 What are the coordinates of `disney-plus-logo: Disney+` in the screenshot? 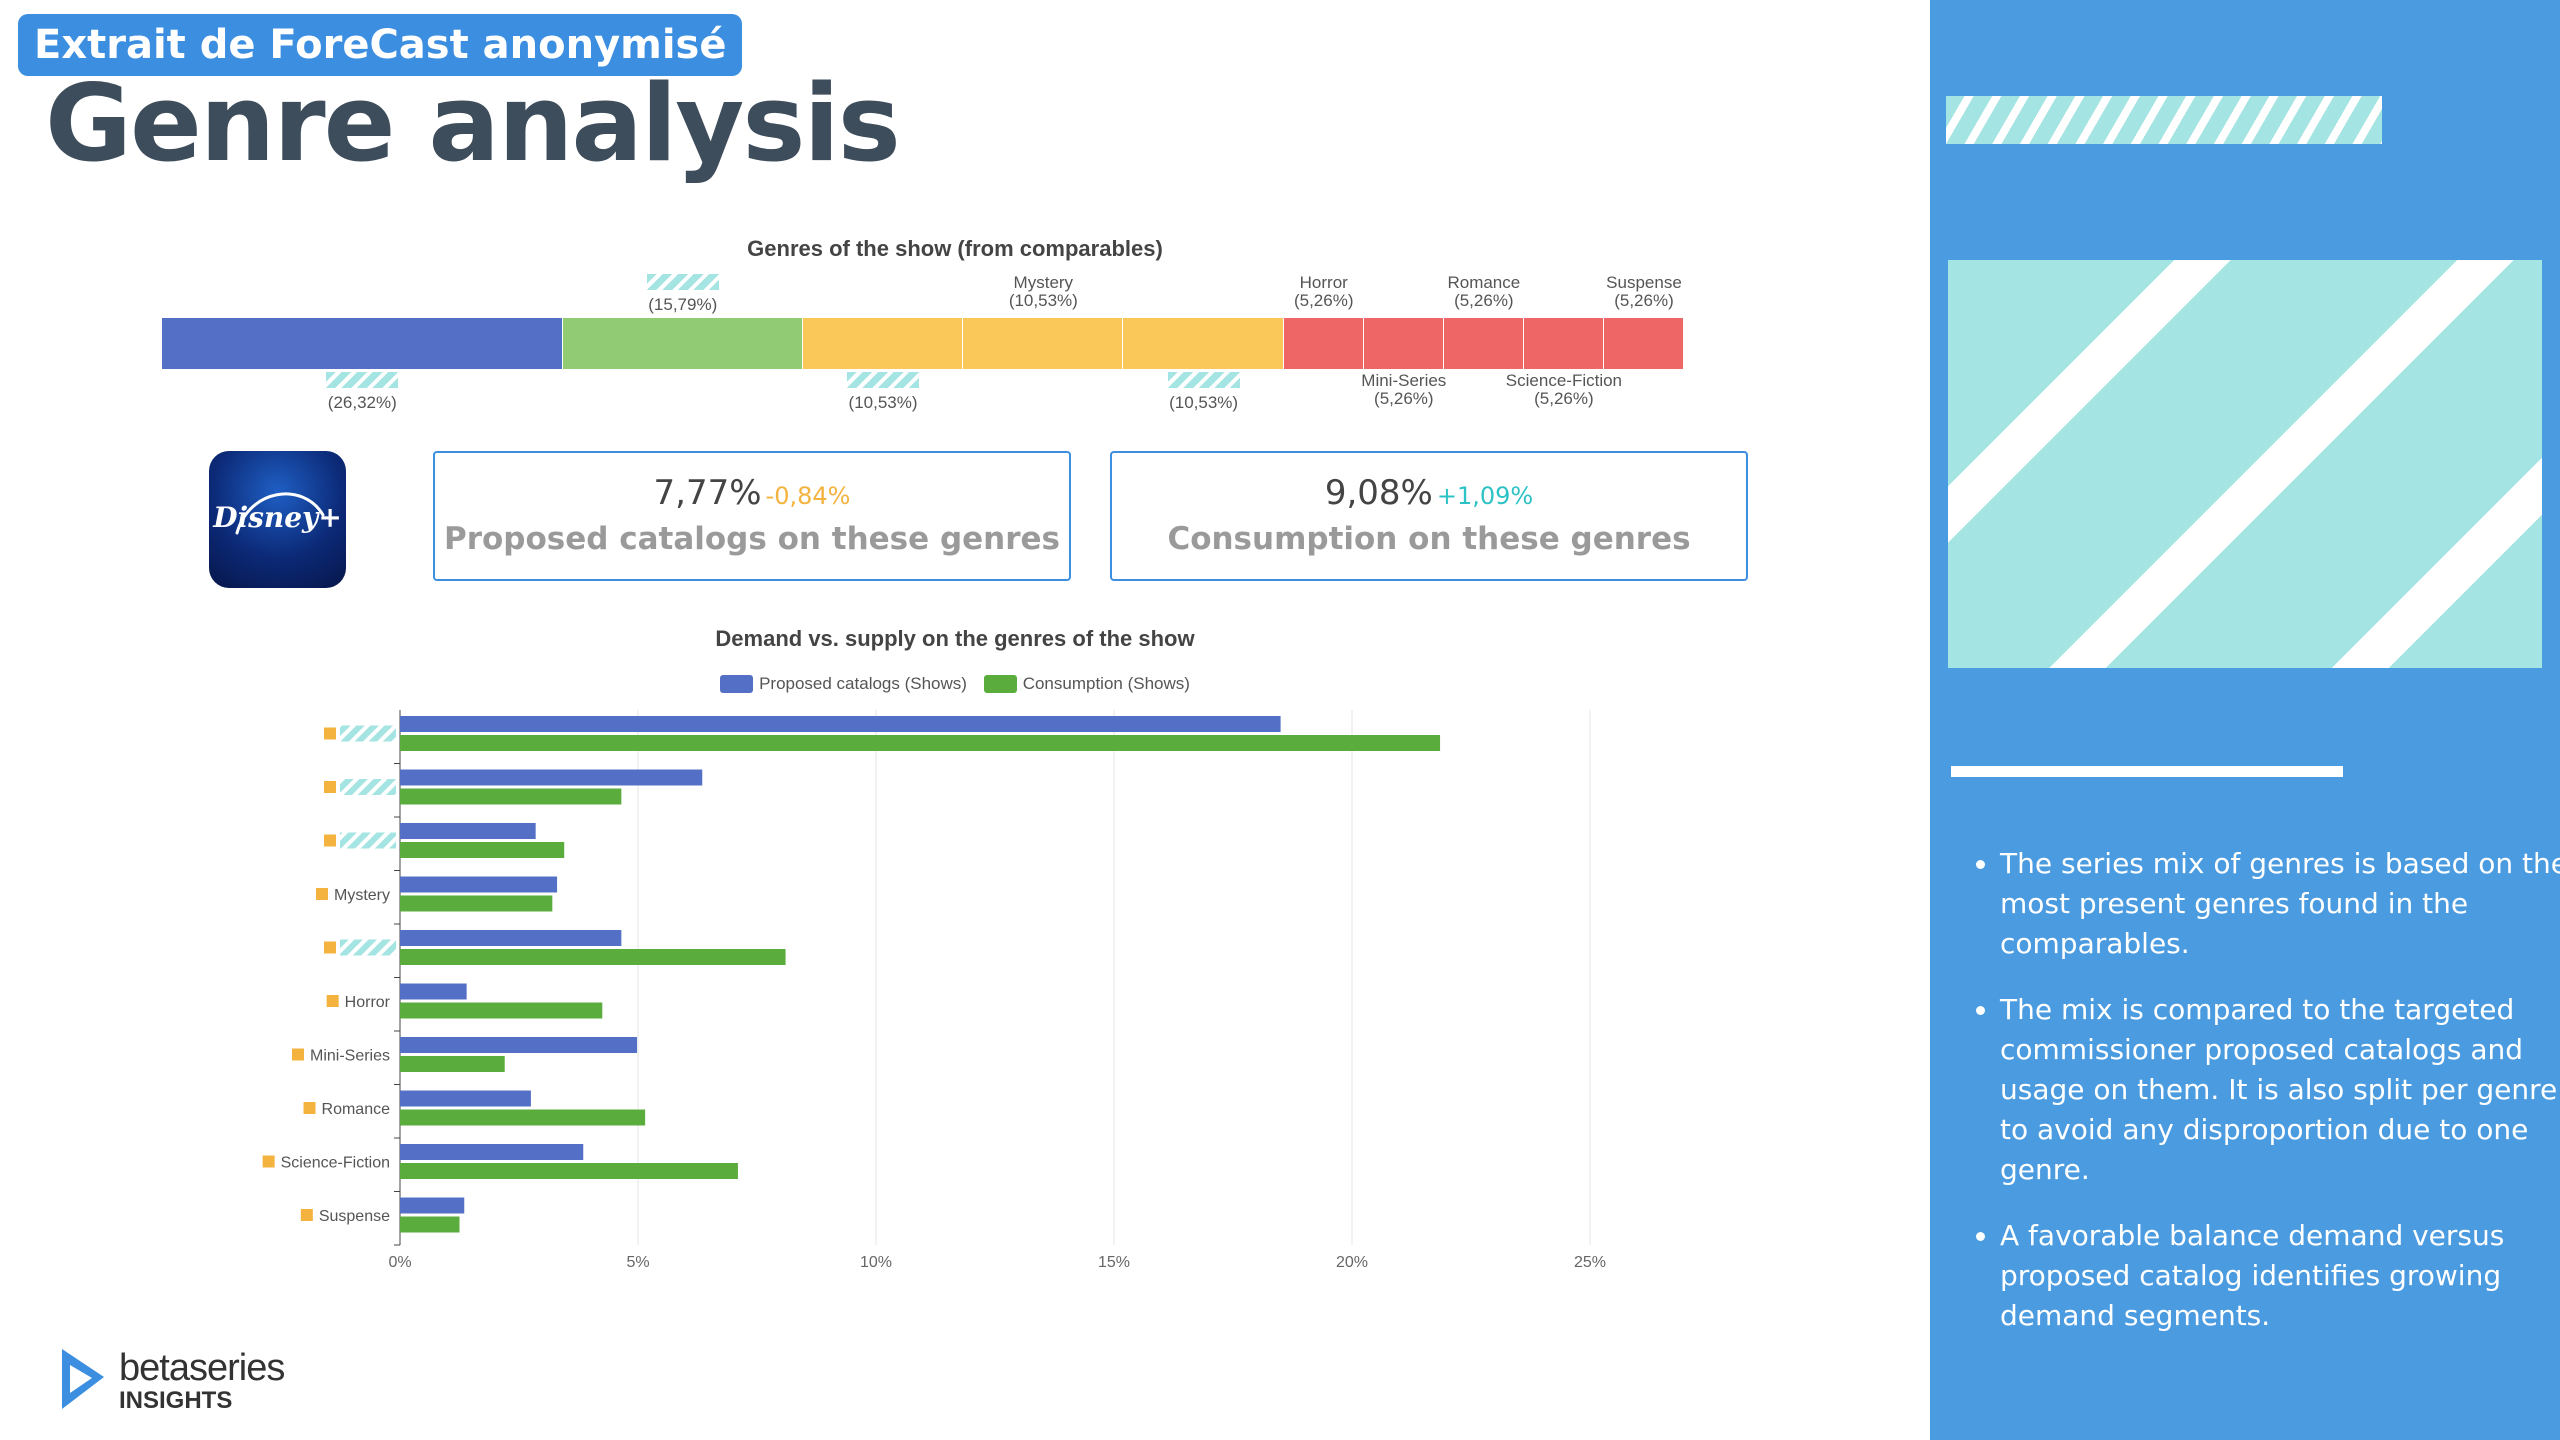 It's located at (277, 519).